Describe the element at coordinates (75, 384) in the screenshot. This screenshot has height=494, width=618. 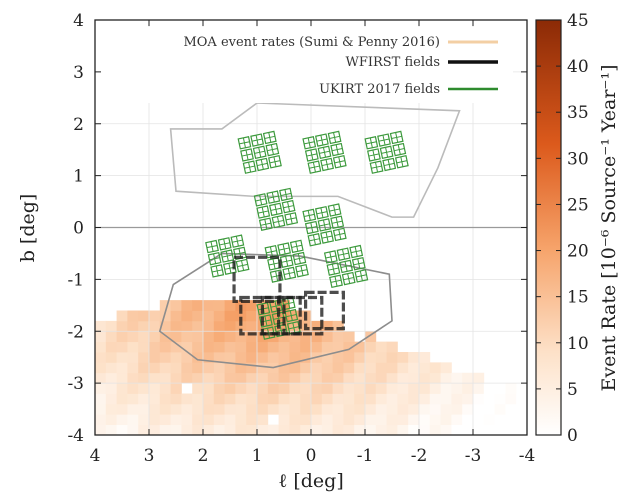
I see `y-tick-label: -3` at that location.